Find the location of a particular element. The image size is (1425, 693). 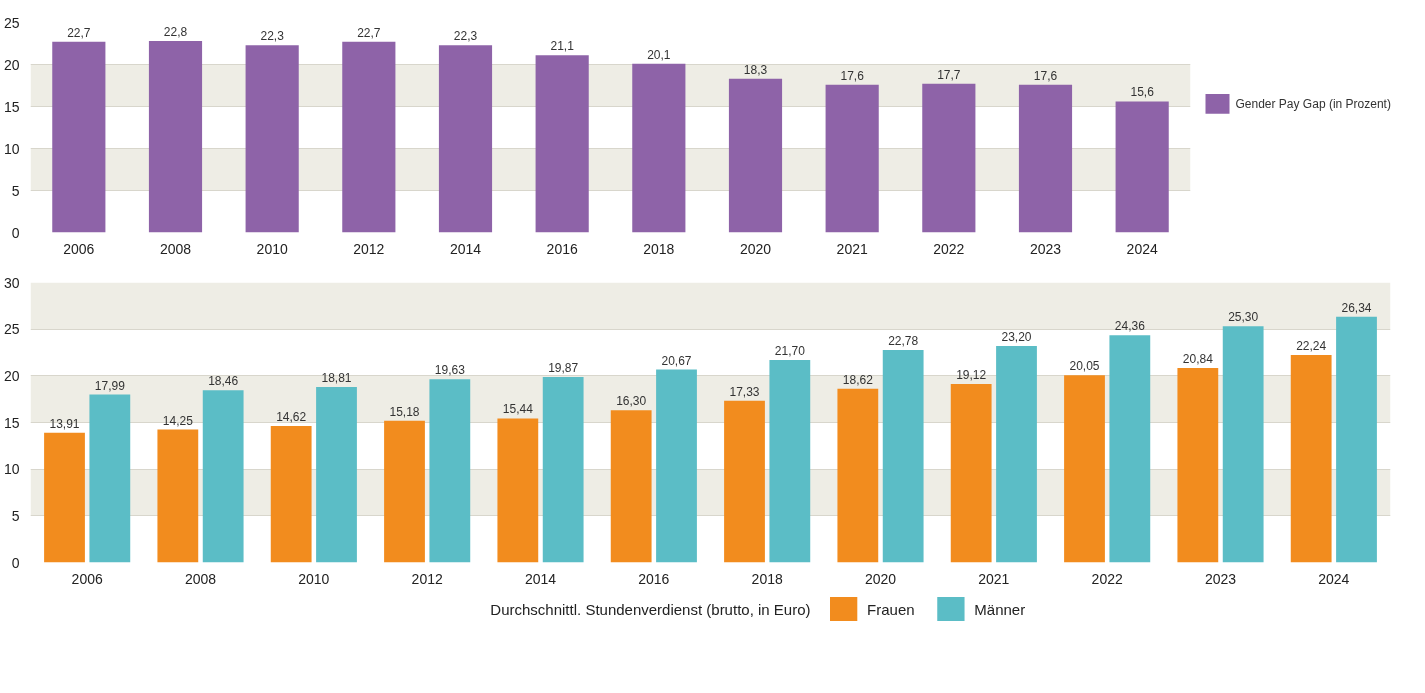

data-label: 20,1 is located at coordinates (659, 54).